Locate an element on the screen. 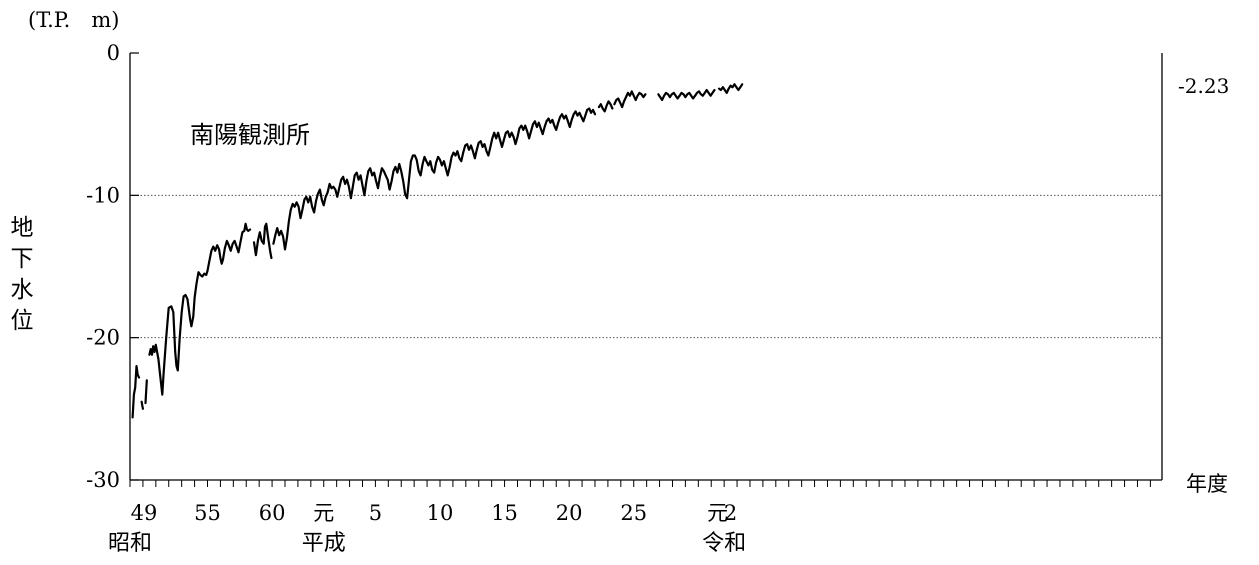  y-tick-label: 0 is located at coordinates (113, 53).